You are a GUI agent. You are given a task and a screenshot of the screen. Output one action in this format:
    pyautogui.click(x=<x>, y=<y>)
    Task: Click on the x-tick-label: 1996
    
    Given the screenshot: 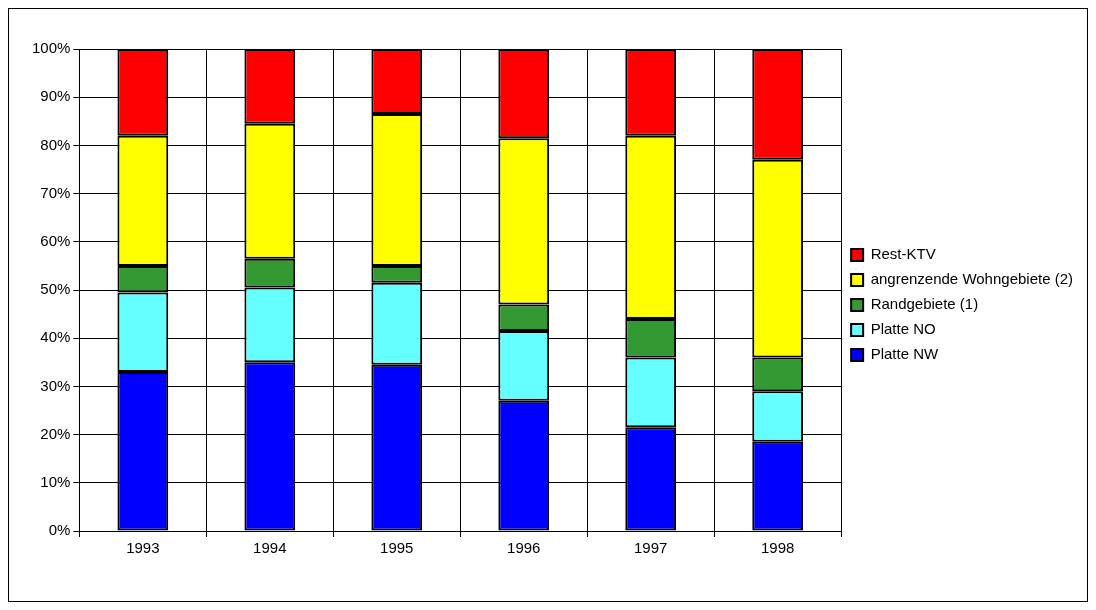 What is the action you would take?
    pyautogui.click(x=524, y=548)
    